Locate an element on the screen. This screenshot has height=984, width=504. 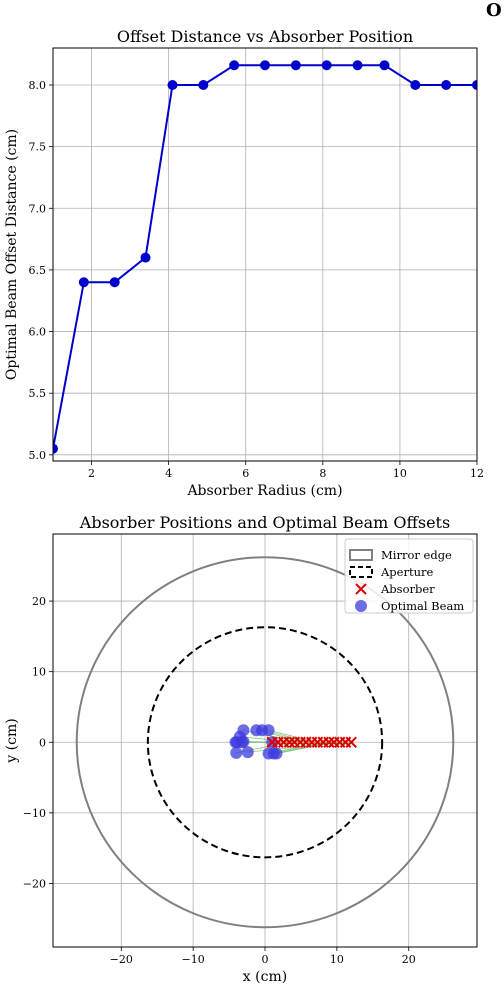
legend-aperture-swatch is located at coordinates (361, 572).